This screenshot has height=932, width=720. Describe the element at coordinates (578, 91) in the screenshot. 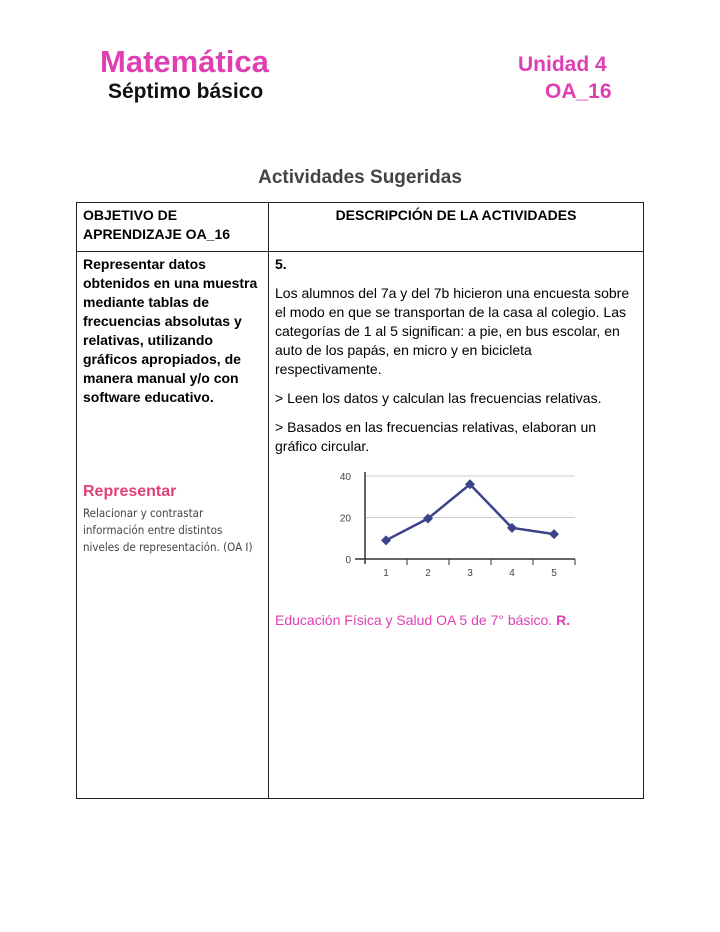

I see `oa-label: OA_16` at that location.